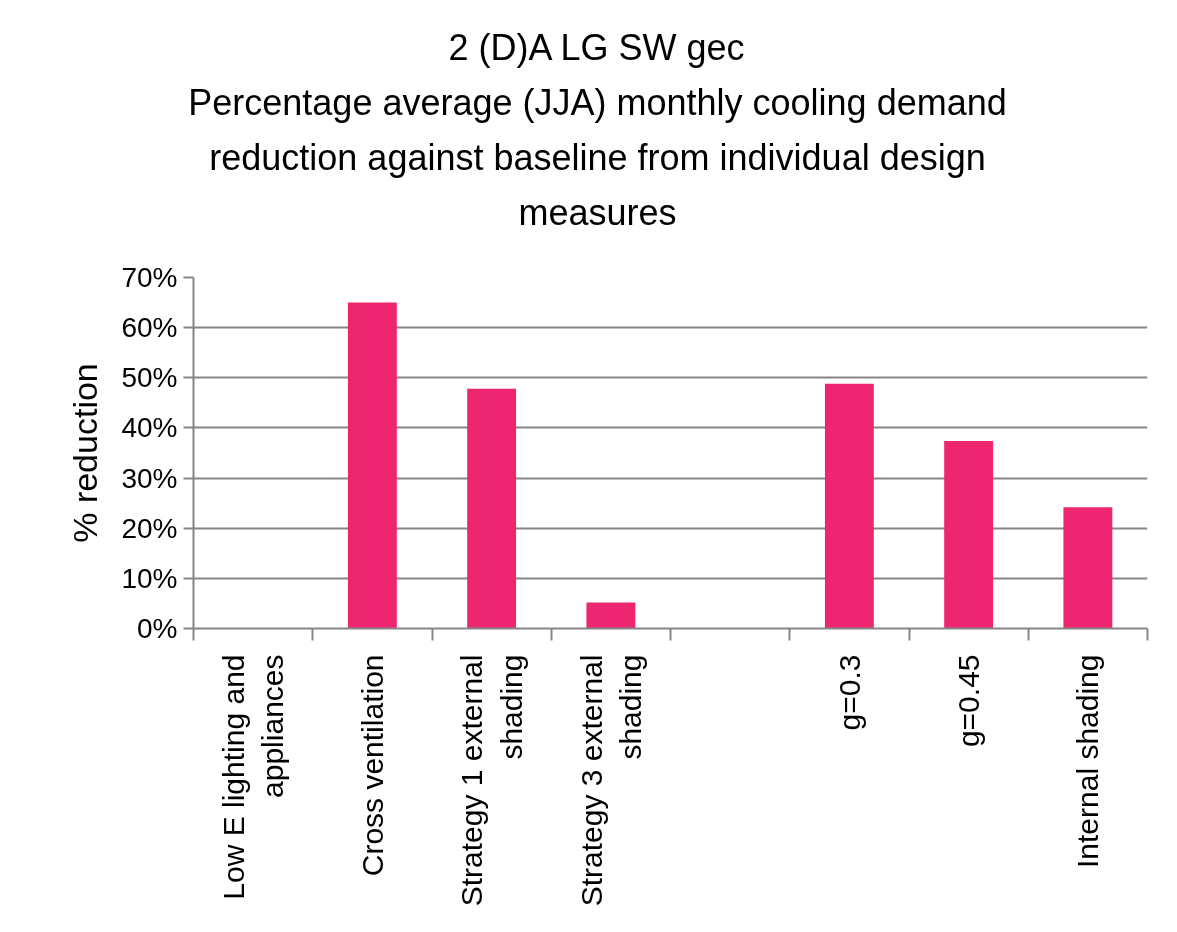 The height and width of the screenshot is (932, 1177). Describe the element at coordinates (372, 765) in the screenshot. I see `x-tick-label: Cross ventilation` at that location.